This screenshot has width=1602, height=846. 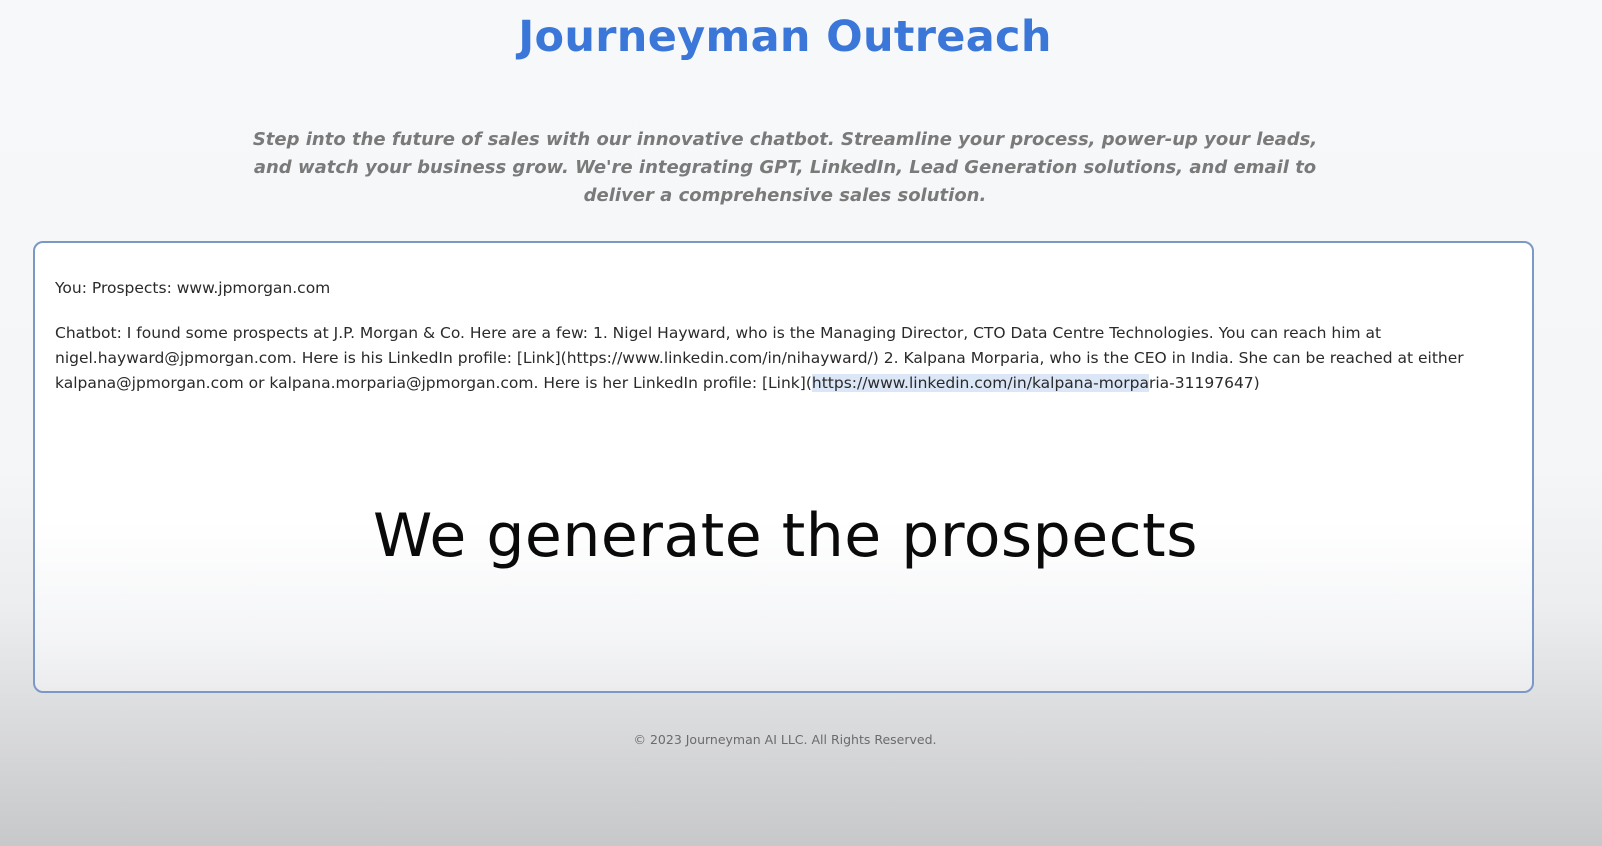 I want to click on chatbot-message-text-tail: ria-31197647), so click(x=1204, y=383).